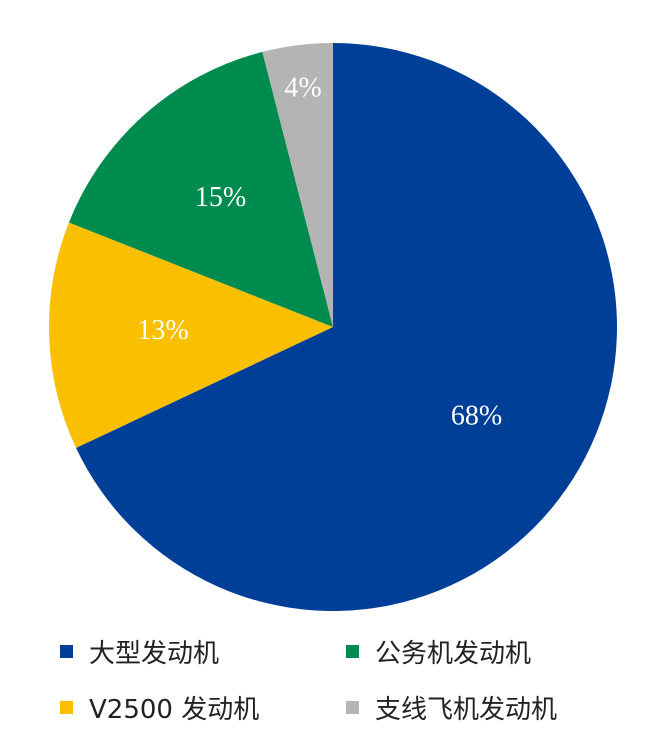  I want to click on legend-label-large-engine: 大型发动机, so click(154, 653).